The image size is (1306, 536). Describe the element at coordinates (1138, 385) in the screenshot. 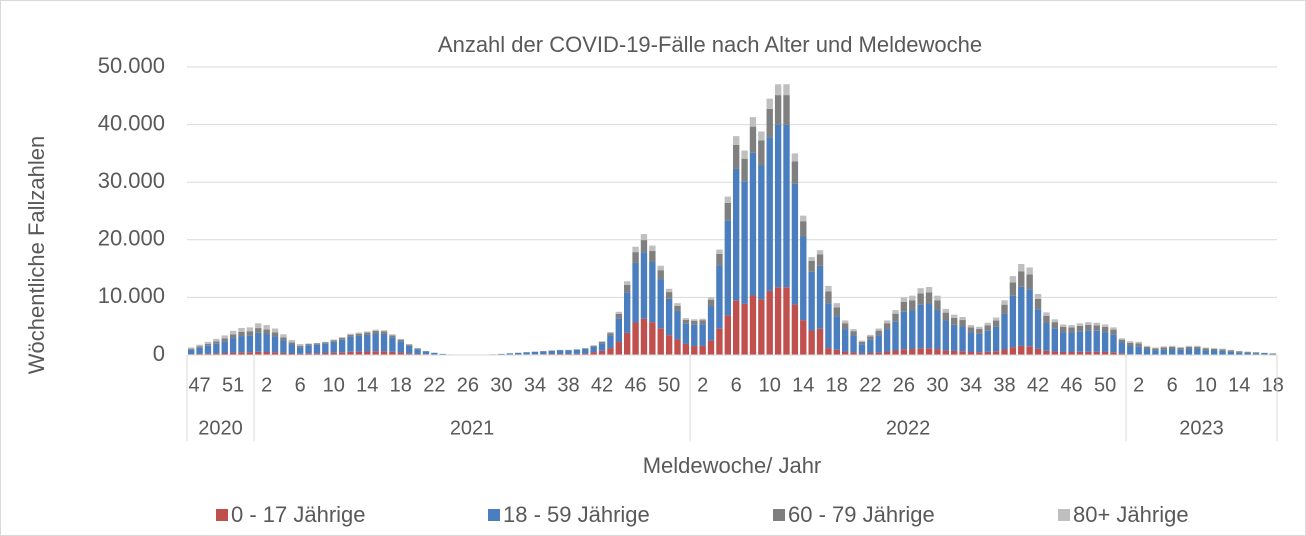

I see `x-tick-label: 2` at that location.